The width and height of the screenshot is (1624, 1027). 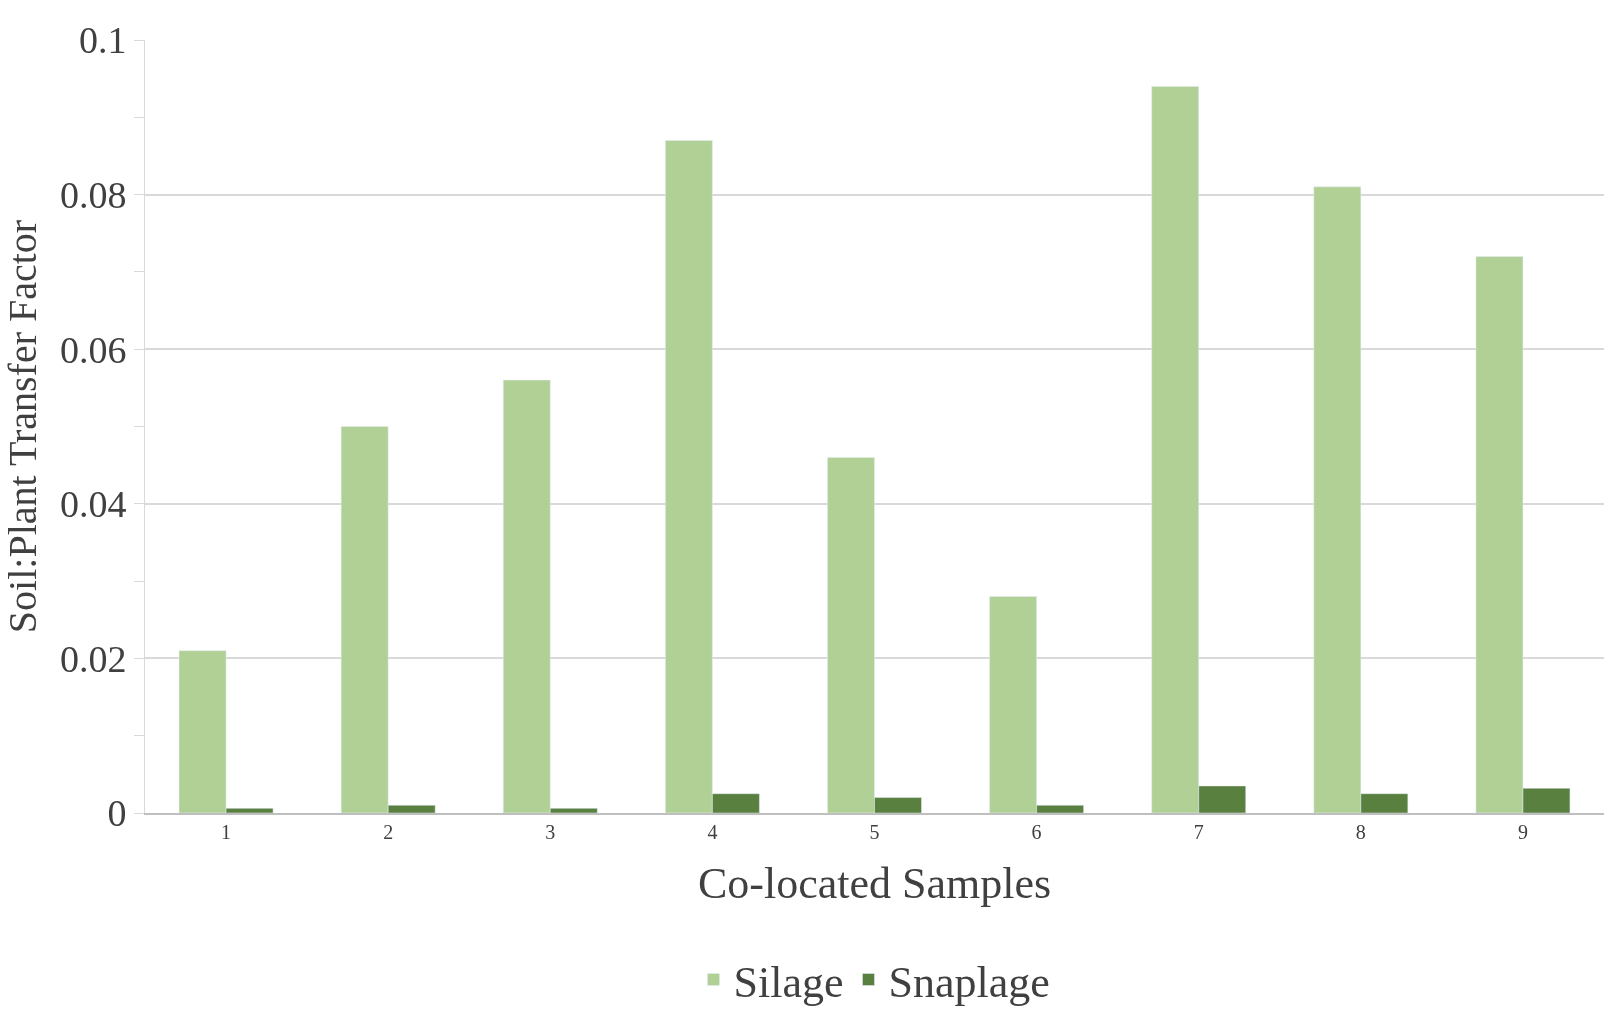 What do you see at coordinates (93, 504) in the screenshot?
I see `y-tick-label: 0.04` at bounding box center [93, 504].